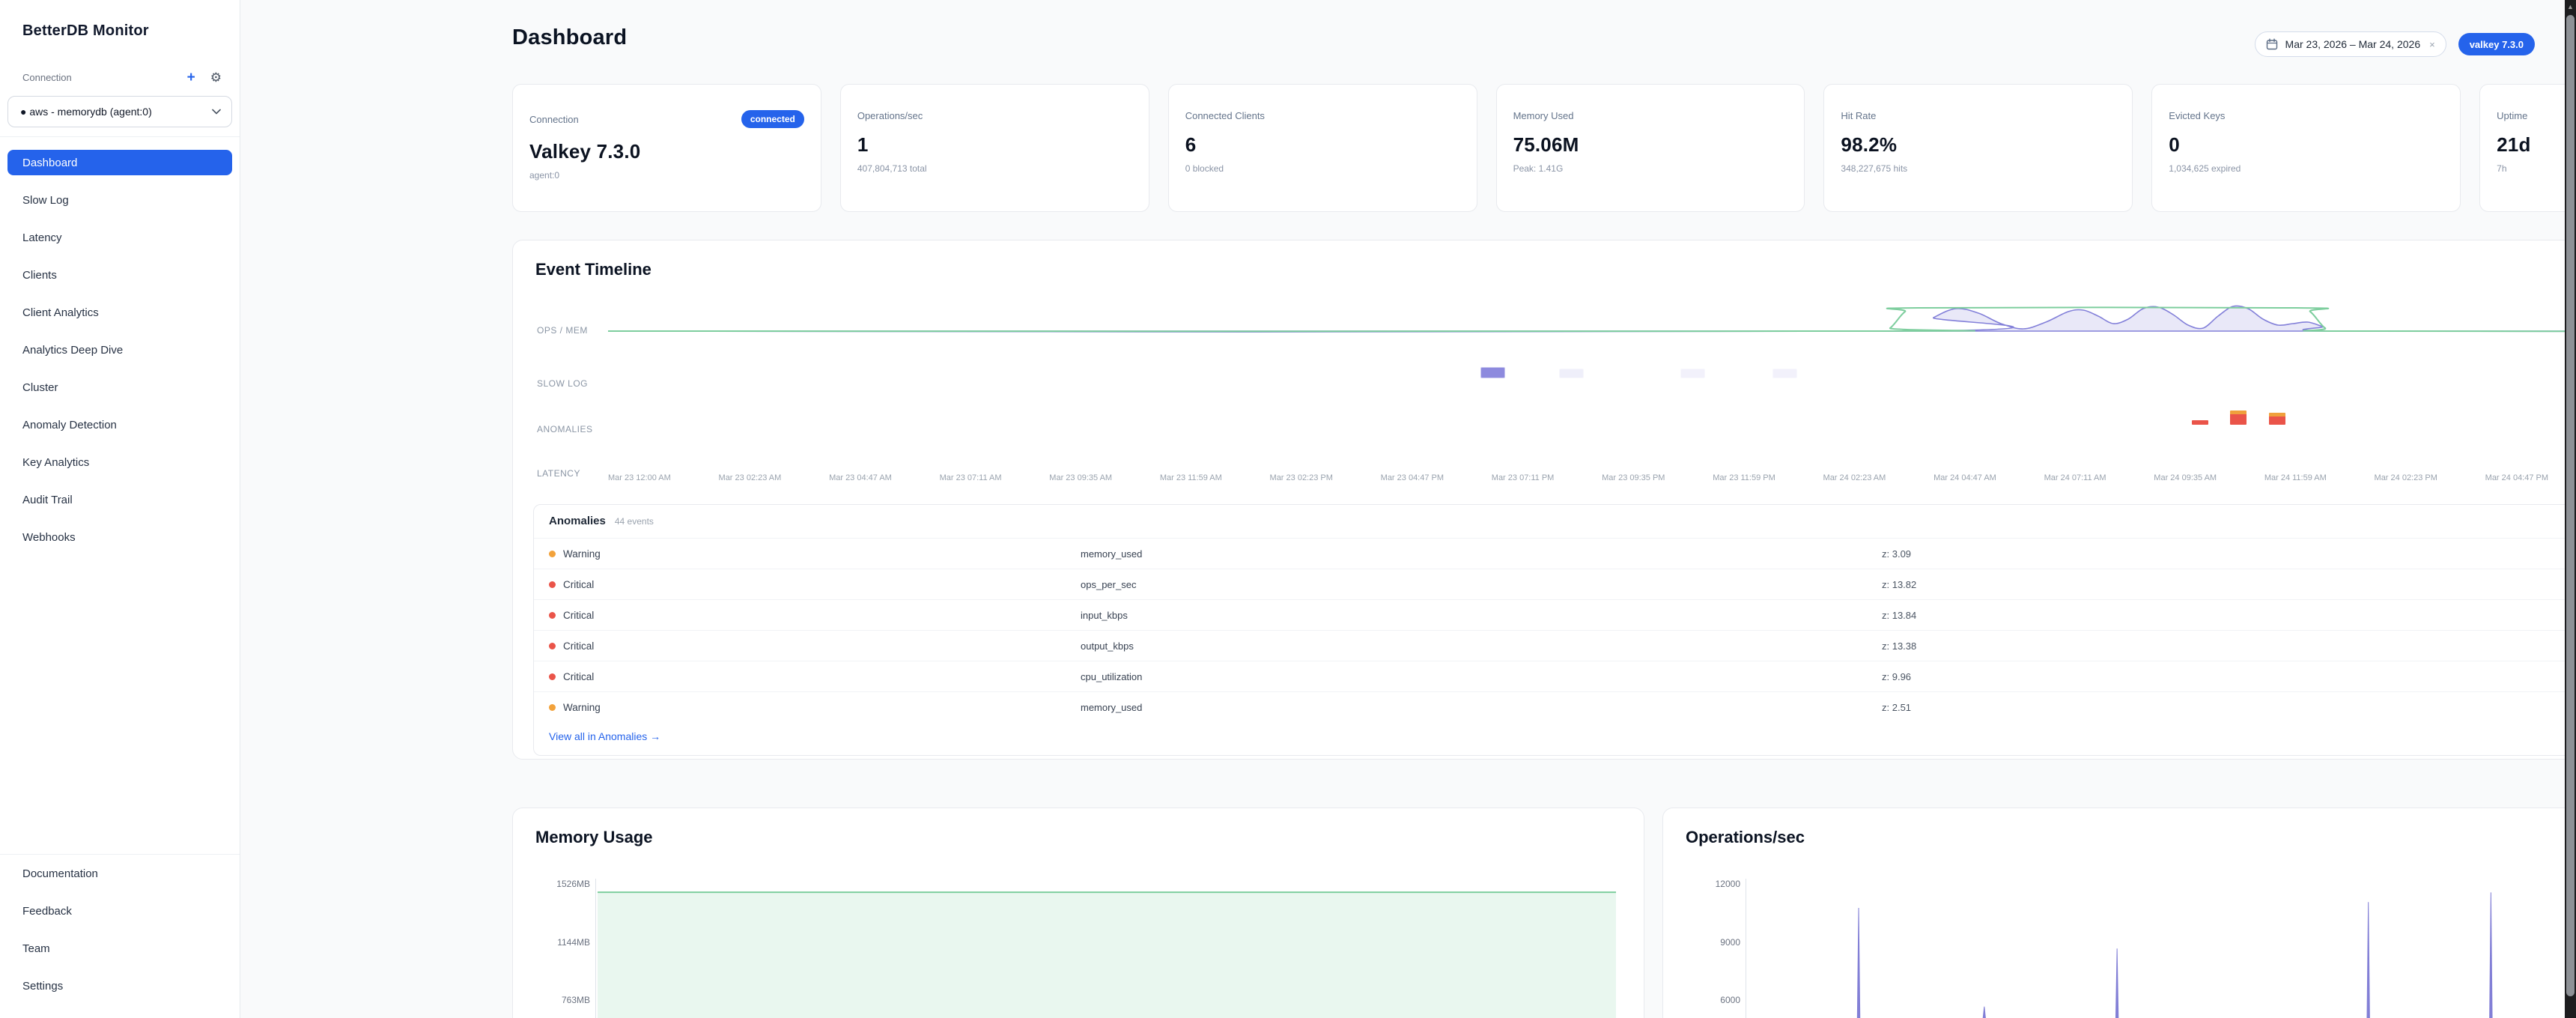 The height and width of the screenshot is (1018, 2576). Describe the element at coordinates (1412, 477) in the screenshot. I see `timeline-tick-label: Mar 23 04:47 PM` at that location.